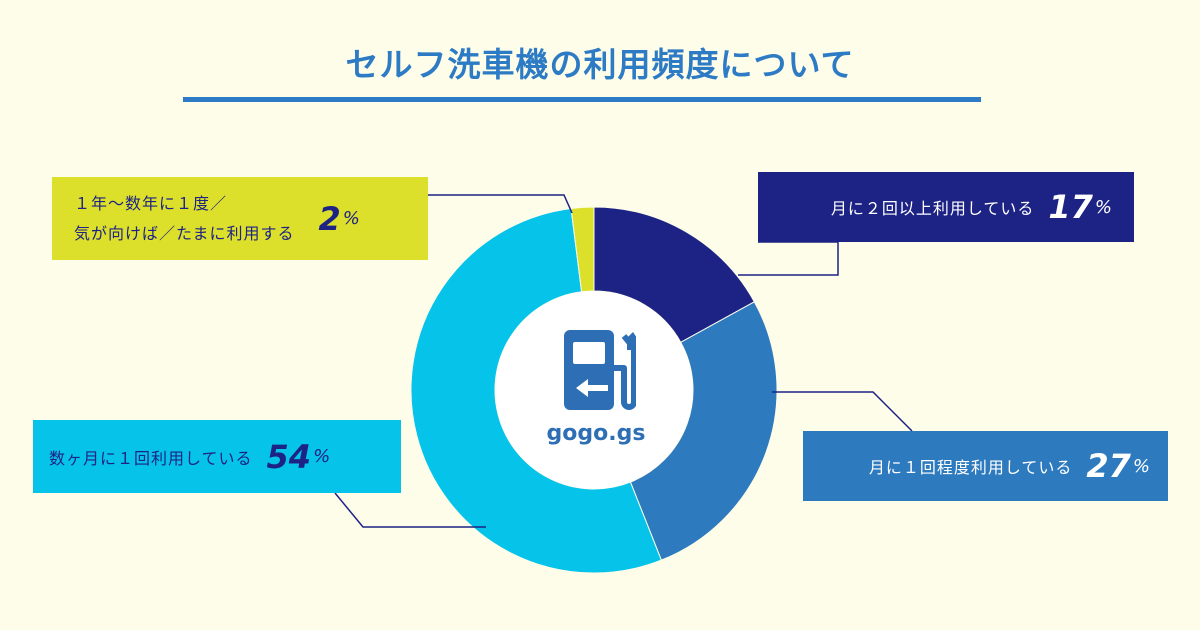  What do you see at coordinates (184, 219) in the screenshot?
I see `label-text: １年～数年に１度／ 気が向けば／たまに利用する` at bounding box center [184, 219].